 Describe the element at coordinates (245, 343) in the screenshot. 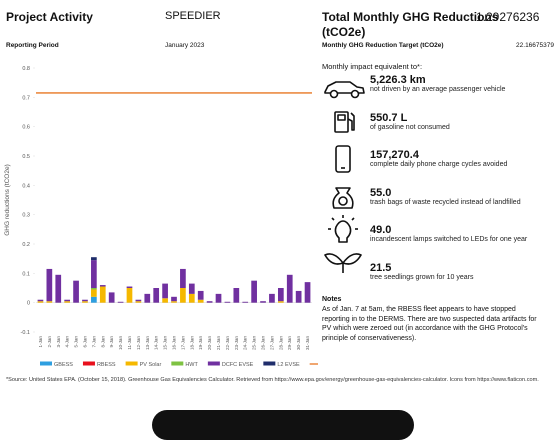

I see `x-tick-label: 24-Jan` at that location.